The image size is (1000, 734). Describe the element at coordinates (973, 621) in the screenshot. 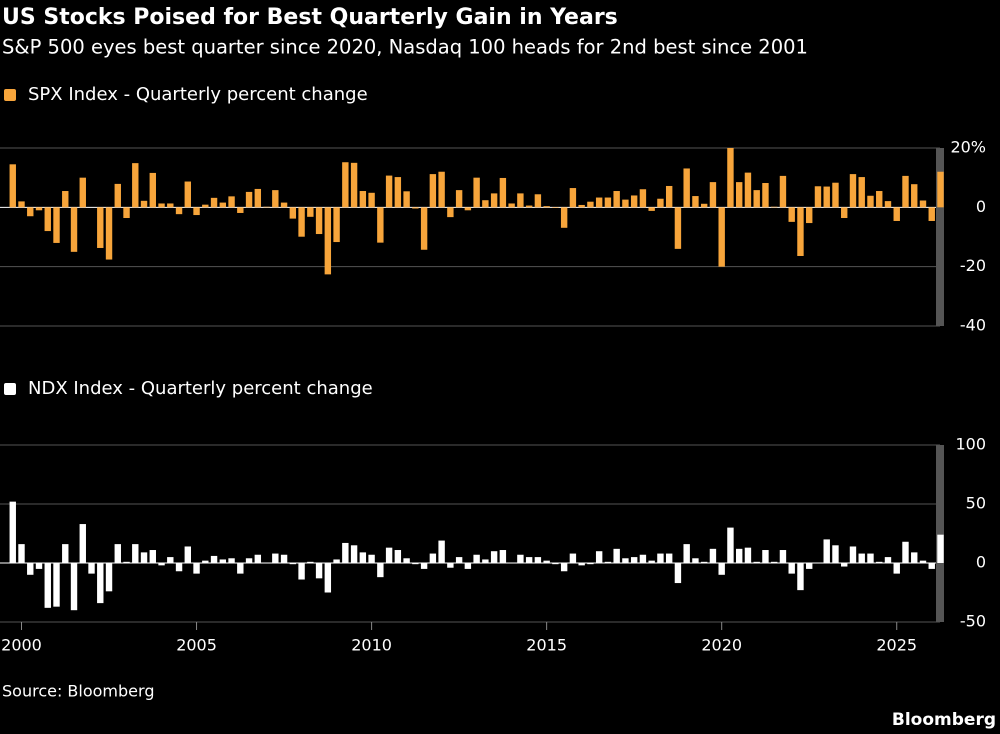

I see `y-tick-label: -50` at that location.